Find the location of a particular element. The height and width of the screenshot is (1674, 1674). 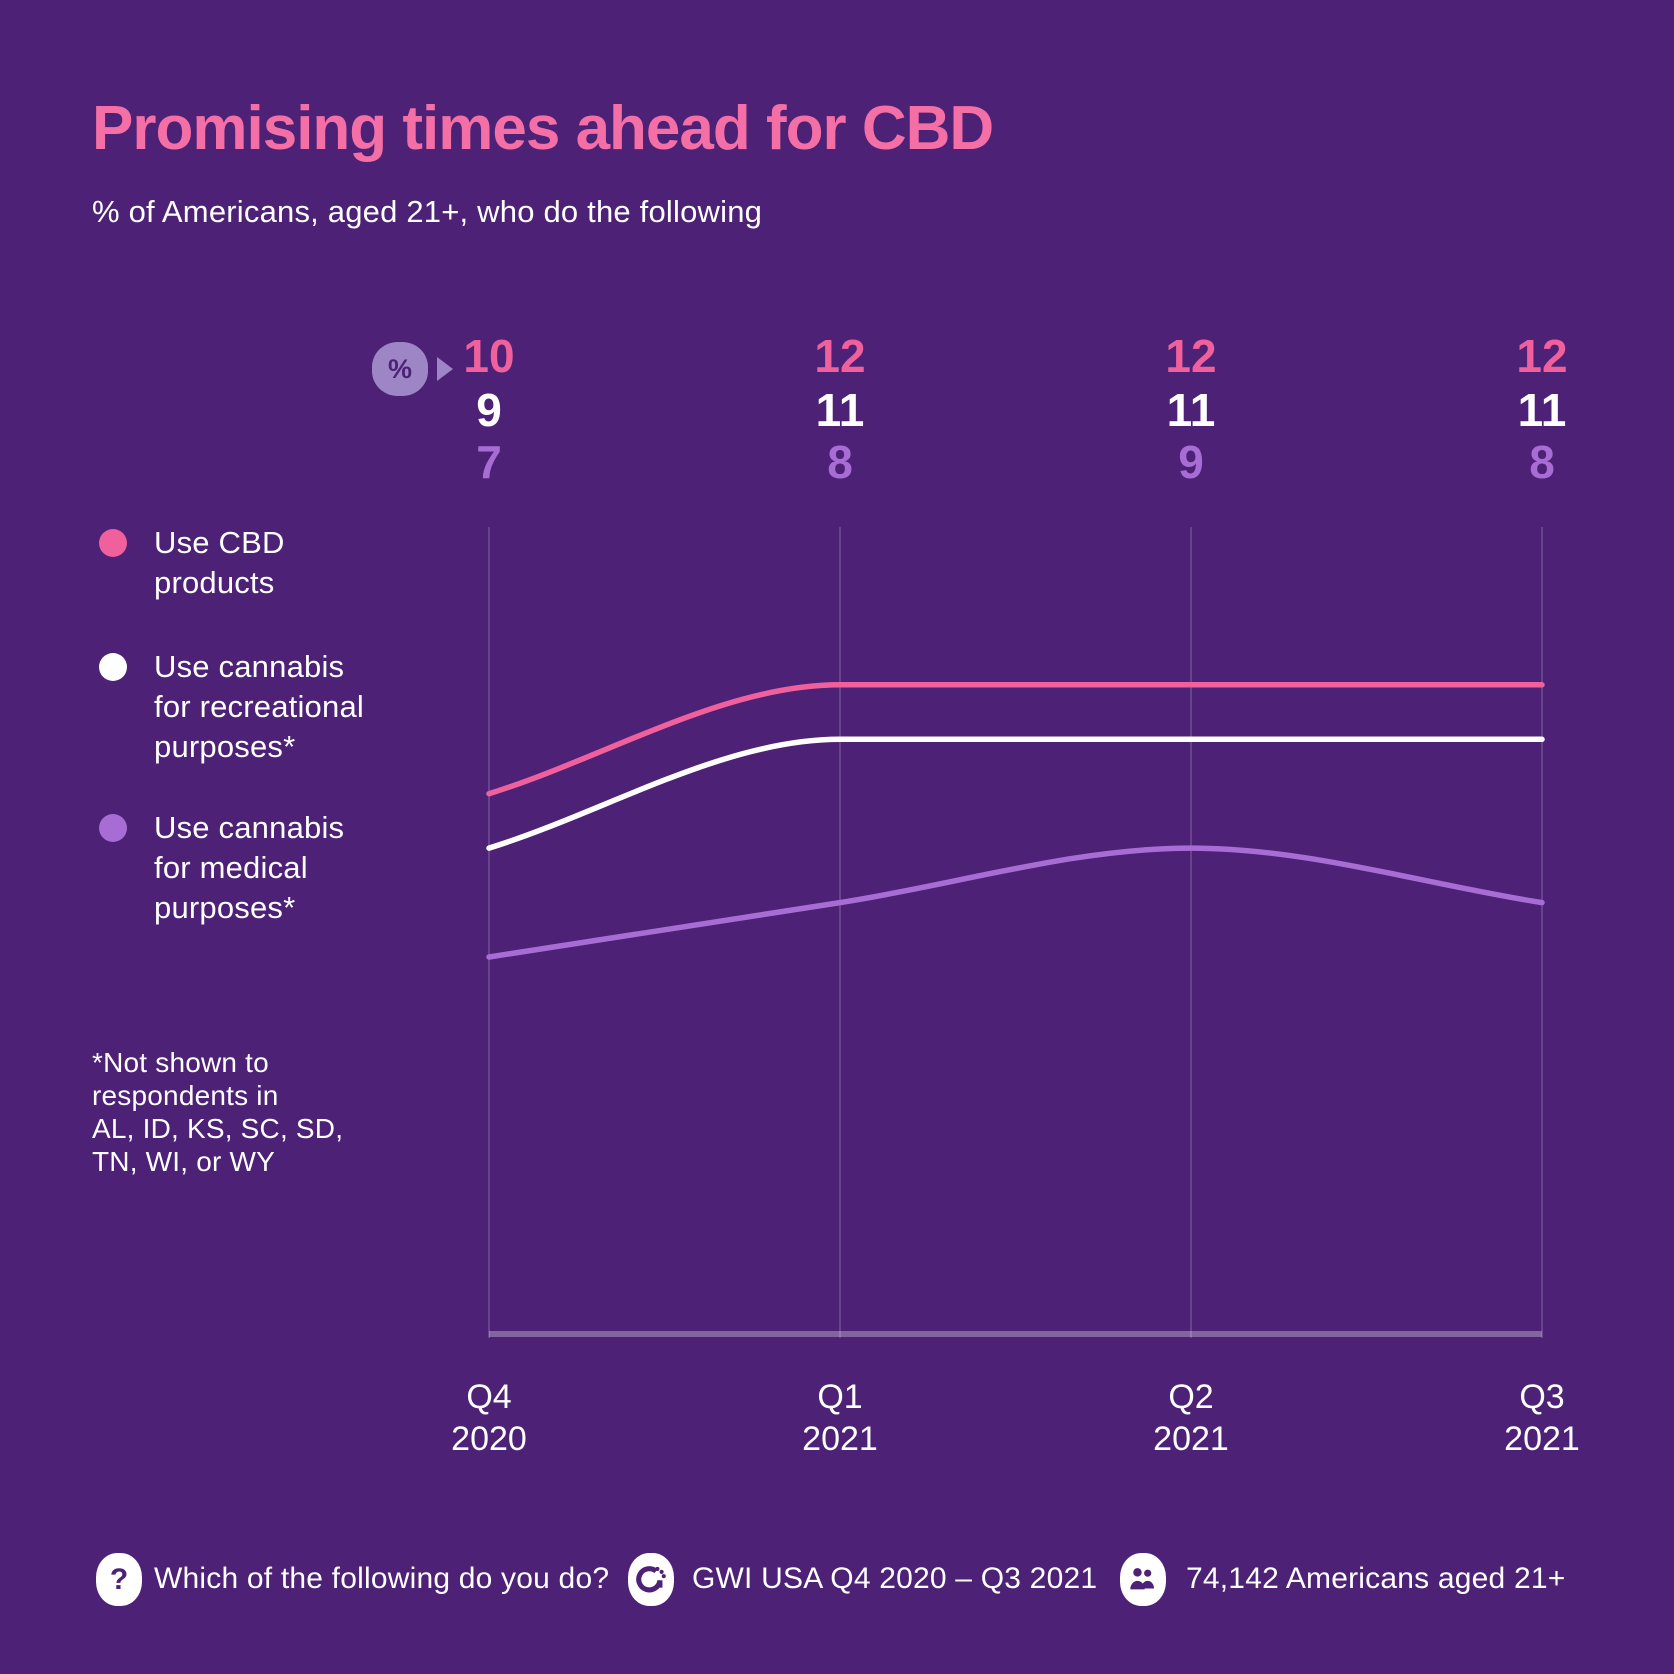

x-axis-label: Q3 2021 is located at coordinates (1542, 1418).